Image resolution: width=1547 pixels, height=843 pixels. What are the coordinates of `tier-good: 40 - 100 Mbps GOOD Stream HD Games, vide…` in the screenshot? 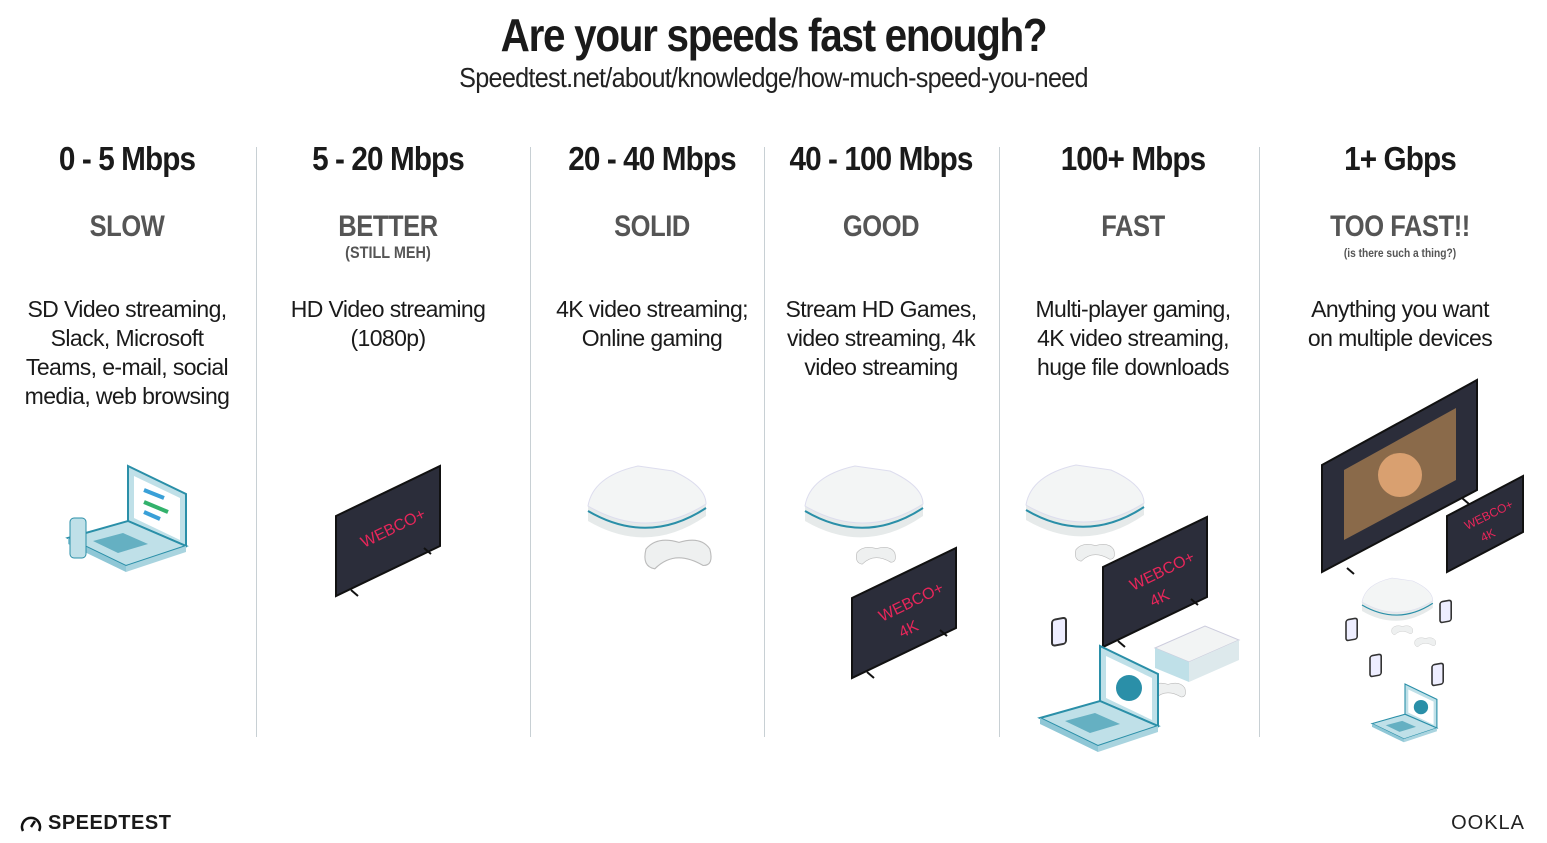 It's located at (881, 260).